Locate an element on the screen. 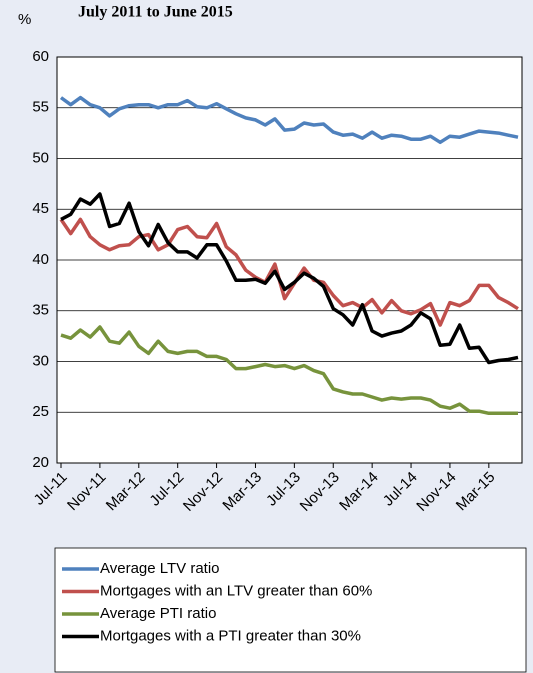 The width and height of the screenshot is (533, 673). y-tick-label: 20 is located at coordinates (40, 462).